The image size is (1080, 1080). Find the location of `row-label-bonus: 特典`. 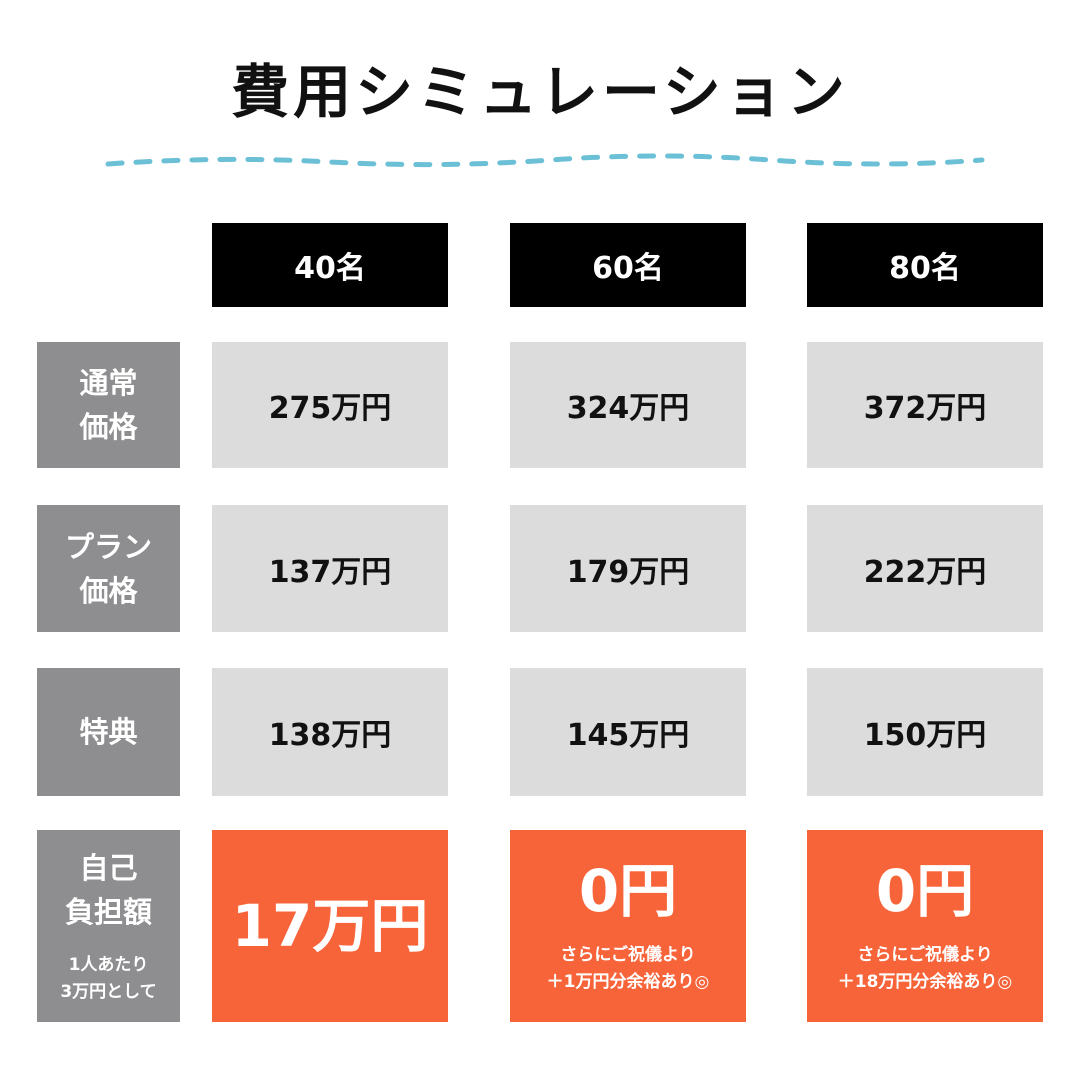

row-label-bonus: 特典 is located at coordinates (108, 732).